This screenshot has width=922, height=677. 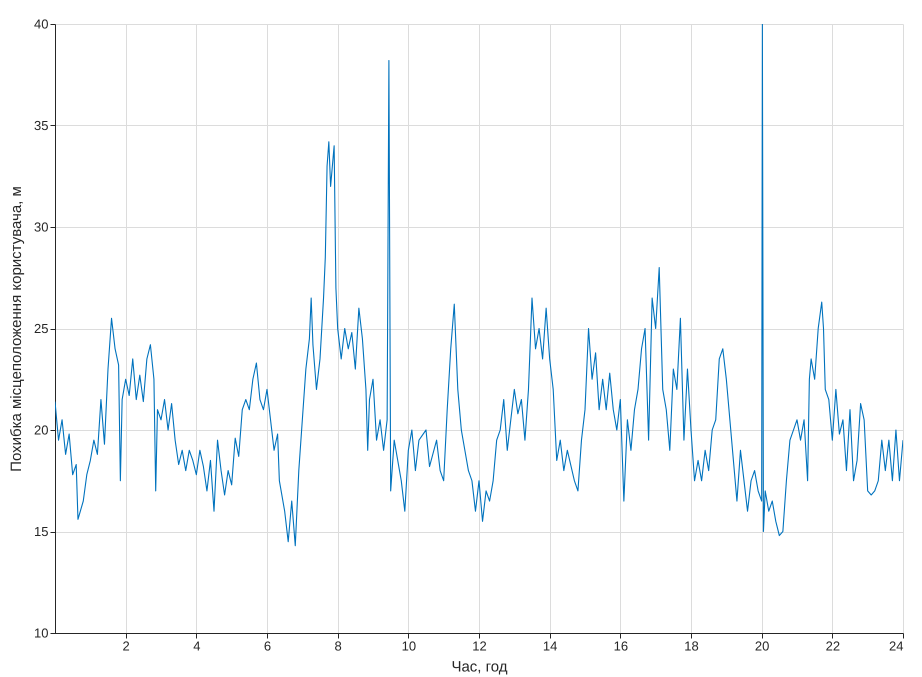 I want to click on x-tick-label: 24, so click(x=896, y=646).